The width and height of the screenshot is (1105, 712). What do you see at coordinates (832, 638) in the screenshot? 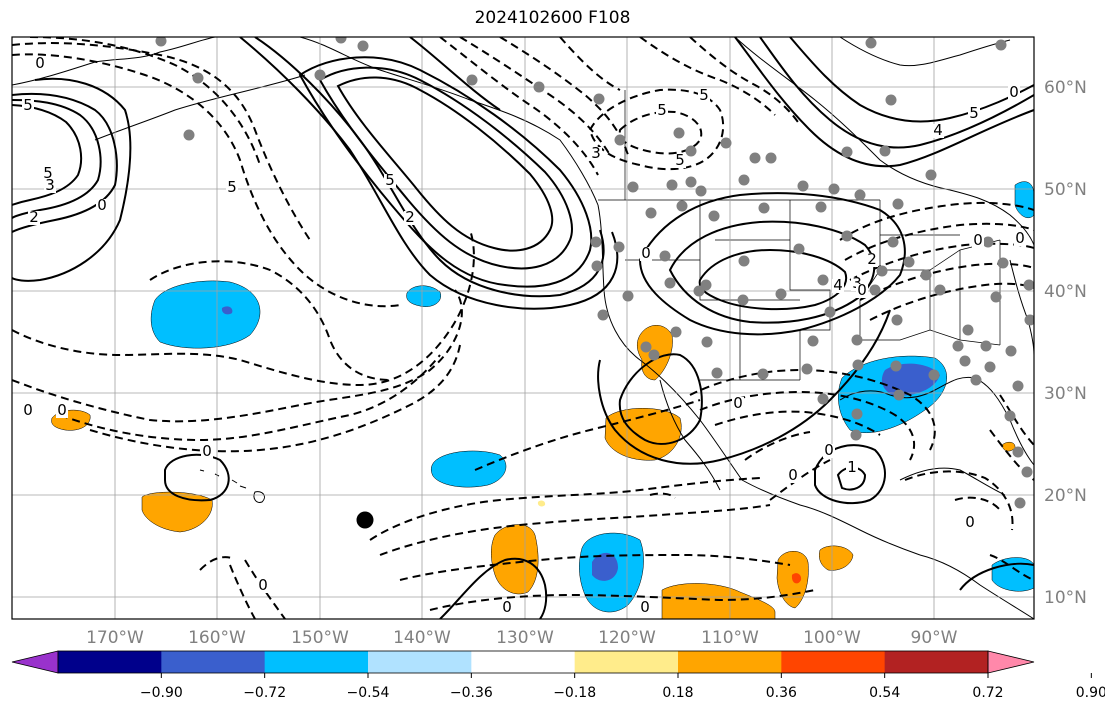
I see `lon-label: 100°W` at bounding box center [832, 638].